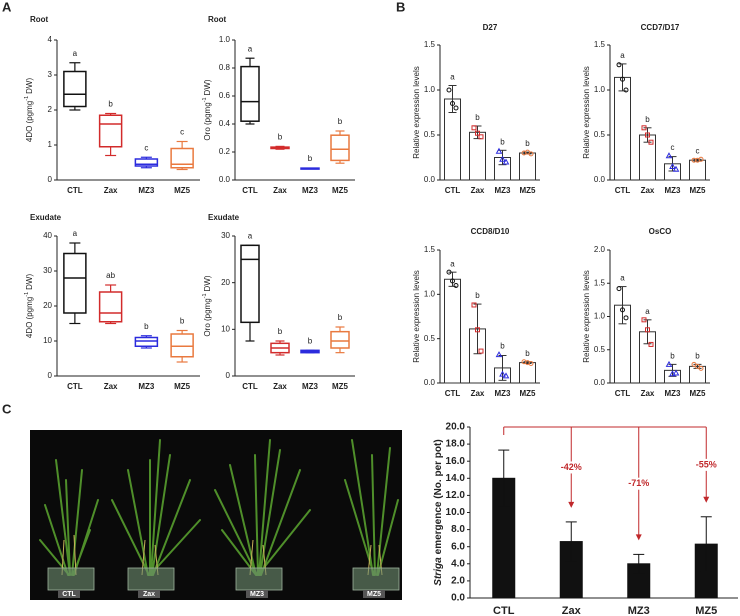 The image size is (740, 616). I want to click on y-tick-label: 0.8, so click(225, 67).